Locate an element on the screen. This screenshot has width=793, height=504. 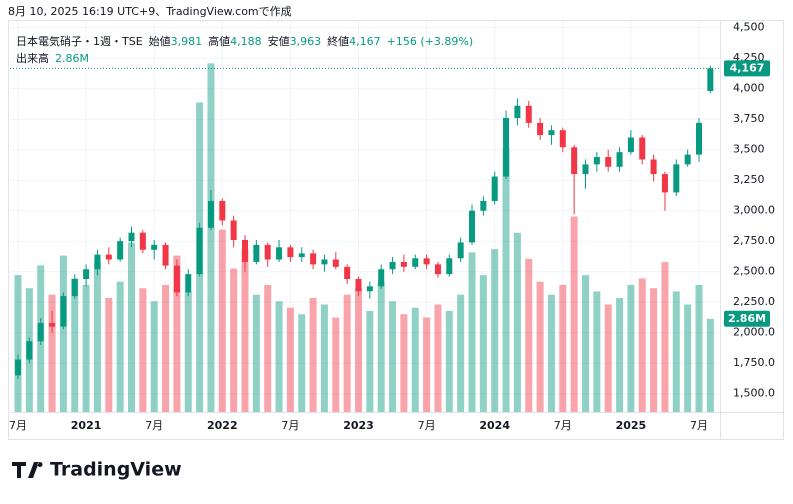
x-tick-label: 2025 is located at coordinates (631, 425).